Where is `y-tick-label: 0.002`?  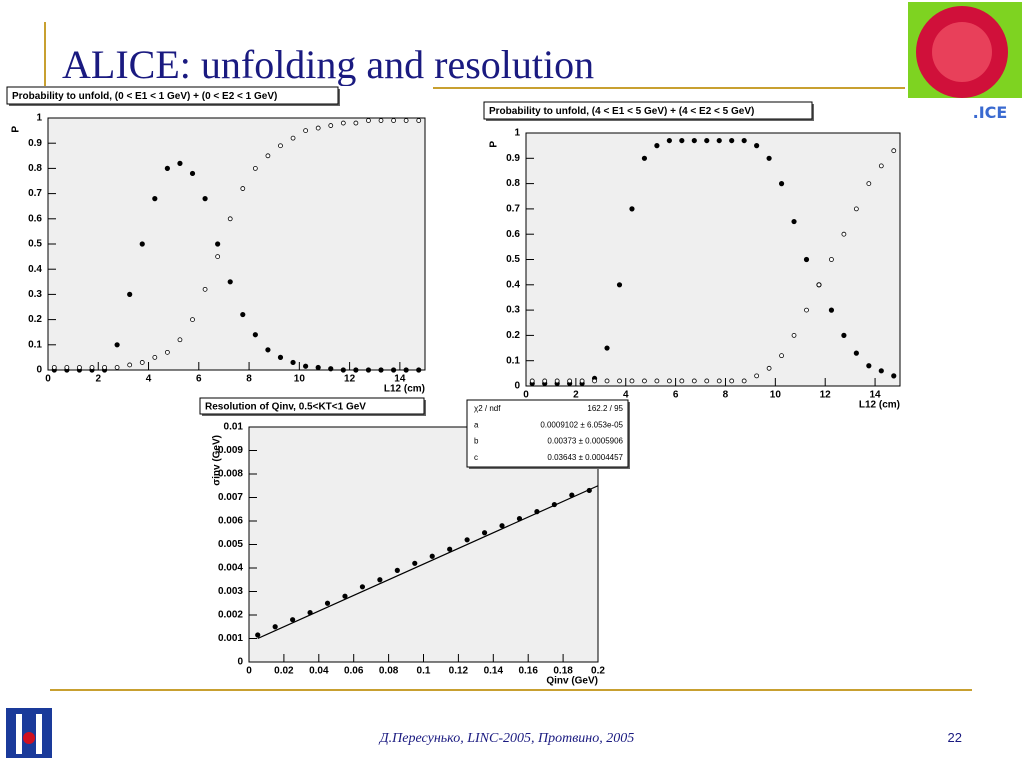 y-tick-label: 0.002 is located at coordinates (230, 615).